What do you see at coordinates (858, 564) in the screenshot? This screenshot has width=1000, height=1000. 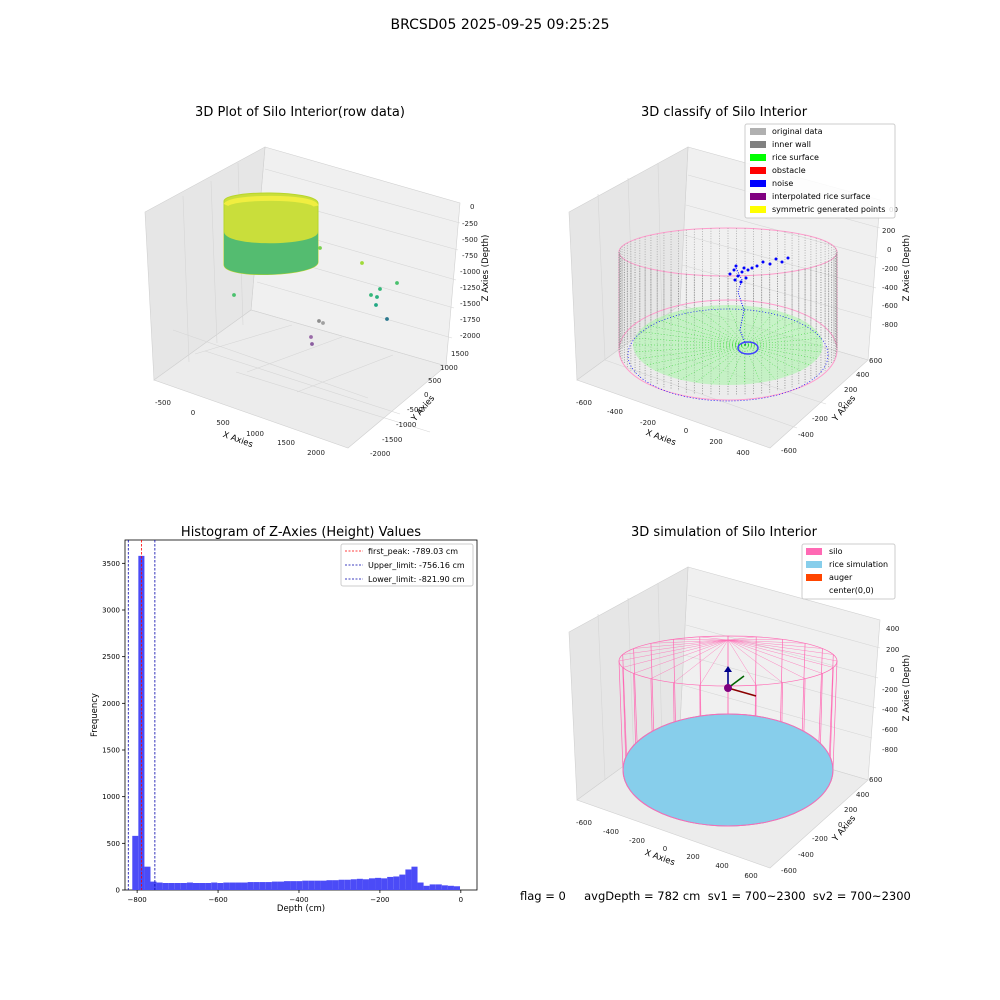 I see `legend-label: rice simulation` at bounding box center [858, 564].